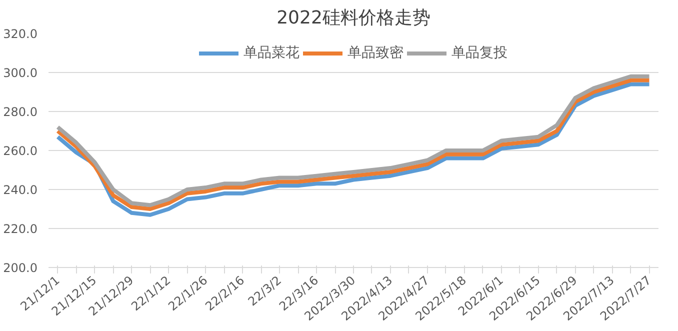  What do you see at coordinates (20, 151) in the screenshot?
I see `y-tick-label: 260.0` at bounding box center [20, 151].